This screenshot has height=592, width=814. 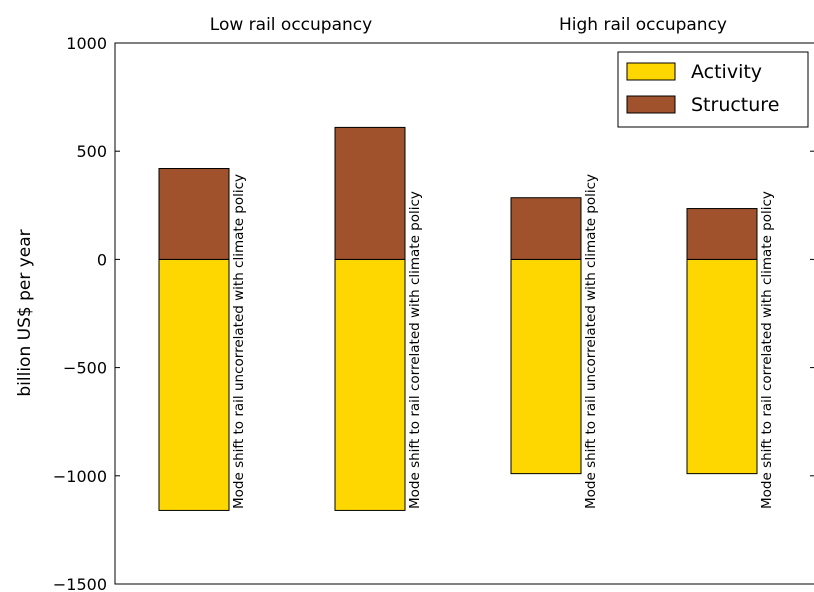 I want to click on panel-title-low: Low rail occupancy, so click(x=291, y=25).